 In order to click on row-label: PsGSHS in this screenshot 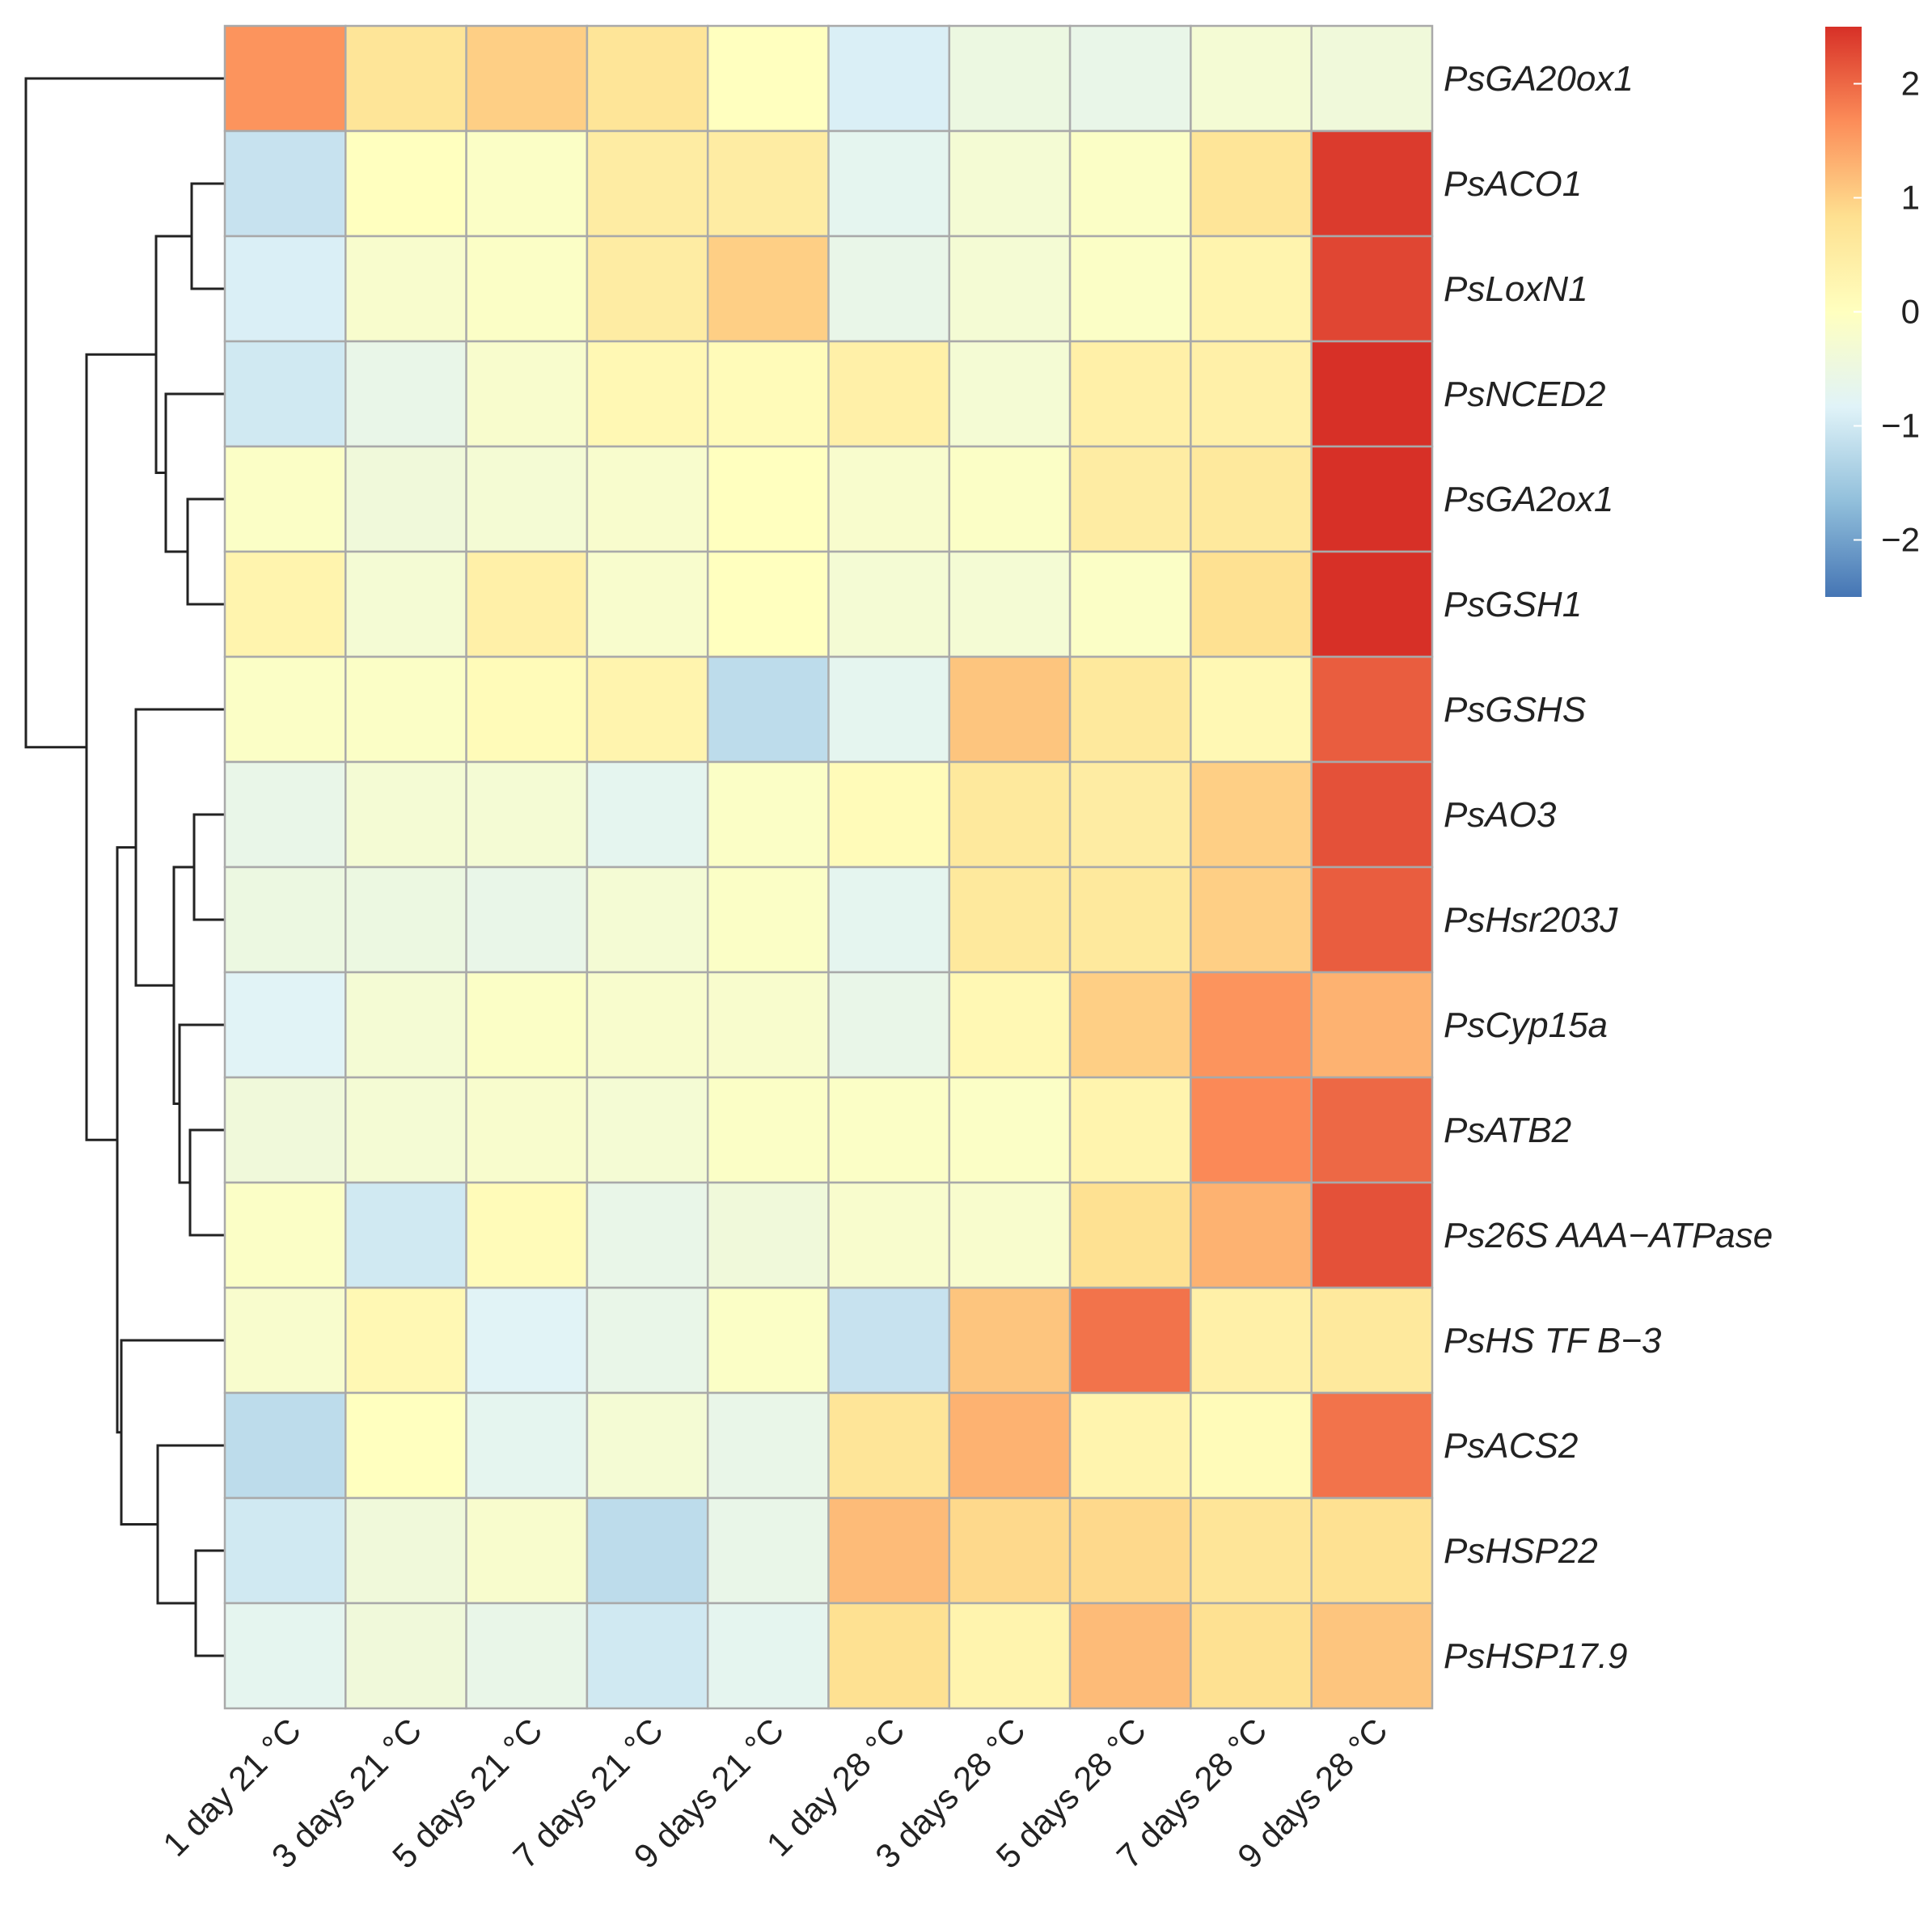, I will do `click(1515, 710)`.